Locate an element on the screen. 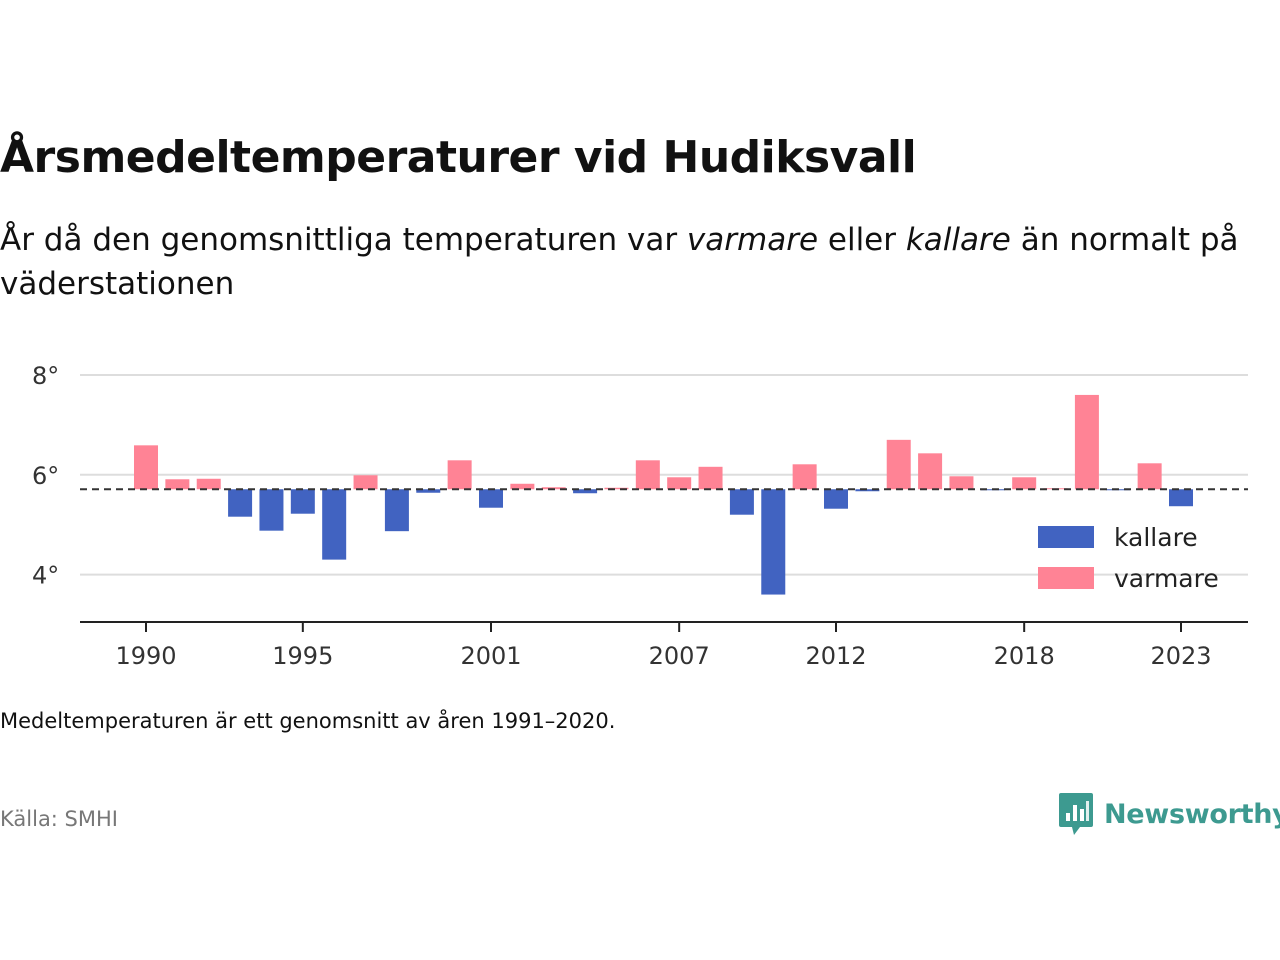 The width and height of the screenshot is (1280, 960). x-tick-label-1990: 1990 is located at coordinates (145, 656).